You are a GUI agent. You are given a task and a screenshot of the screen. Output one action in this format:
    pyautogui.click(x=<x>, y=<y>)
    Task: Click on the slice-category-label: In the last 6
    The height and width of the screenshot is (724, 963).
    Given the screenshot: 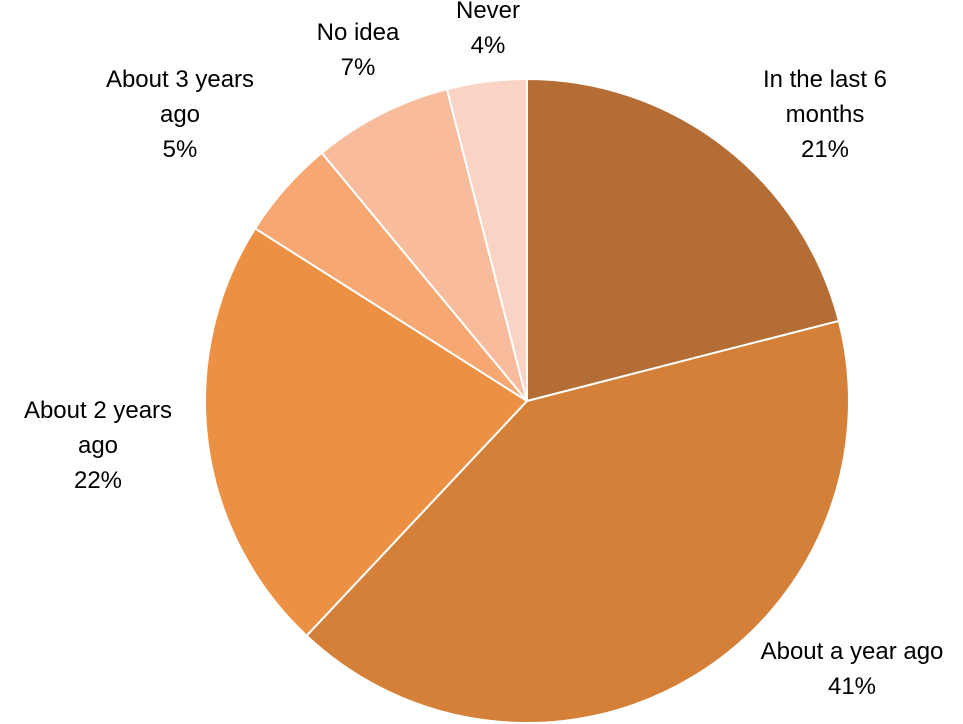 What is the action you would take?
    pyautogui.click(x=825, y=79)
    